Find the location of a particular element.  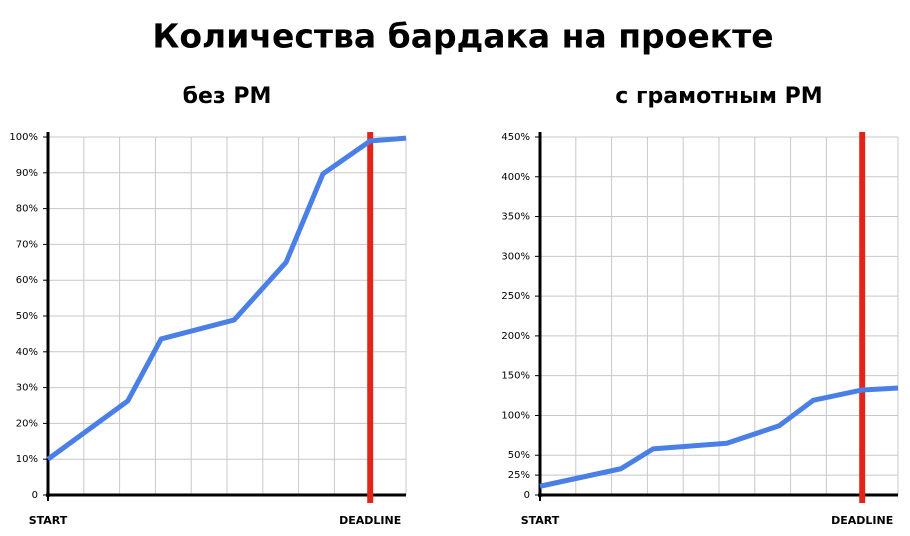

chart-title: без PM is located at coordinates (227, 96).